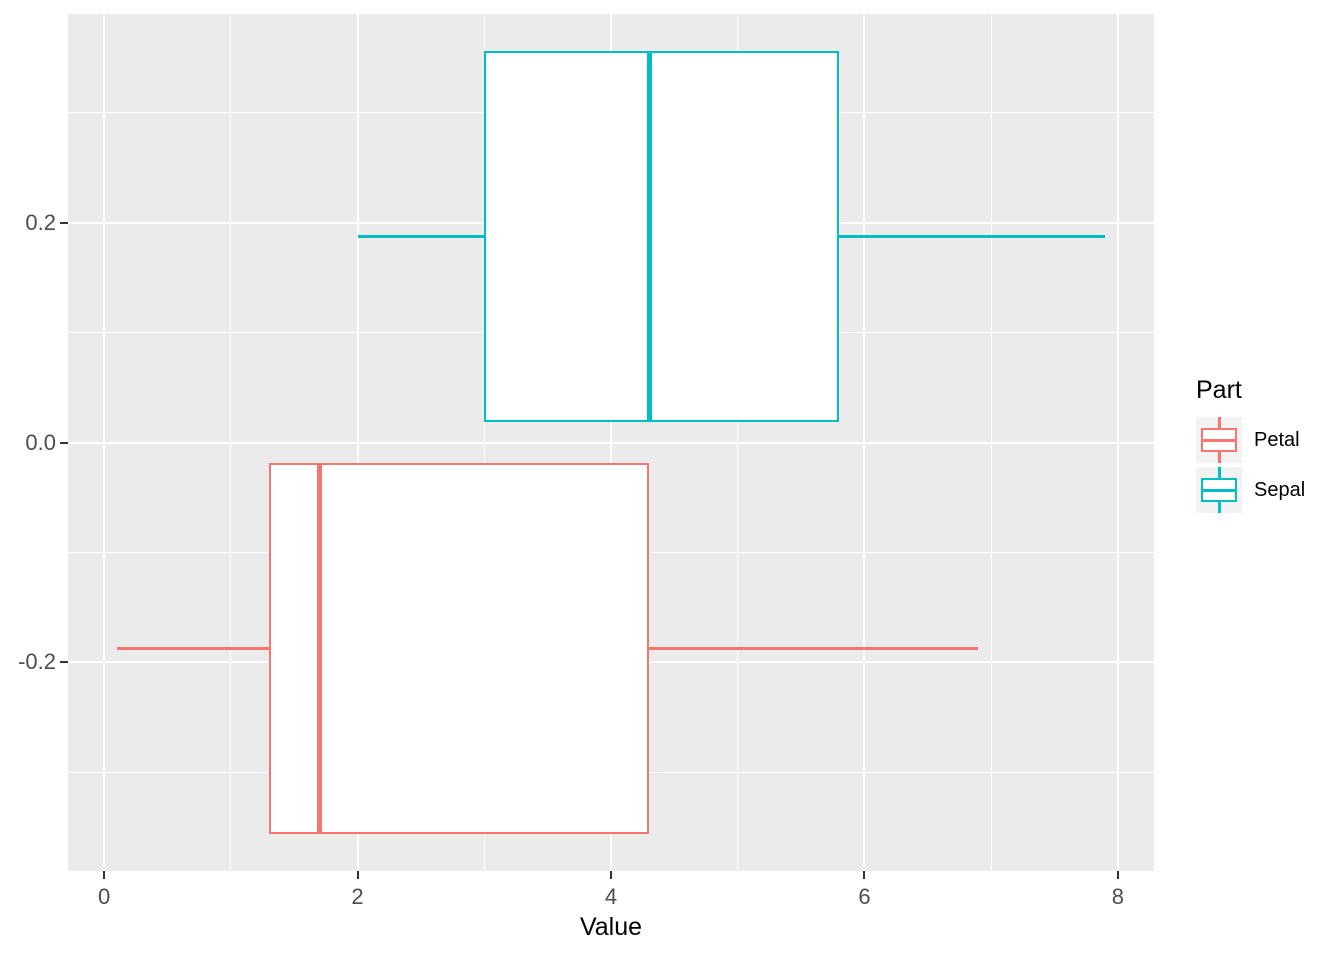 This screenshot has width=1344, height=960. What do you see at coordinates (104, 896) in the screenshot?
I see `x-tick-label: 0` at bounding box center [104, 896].